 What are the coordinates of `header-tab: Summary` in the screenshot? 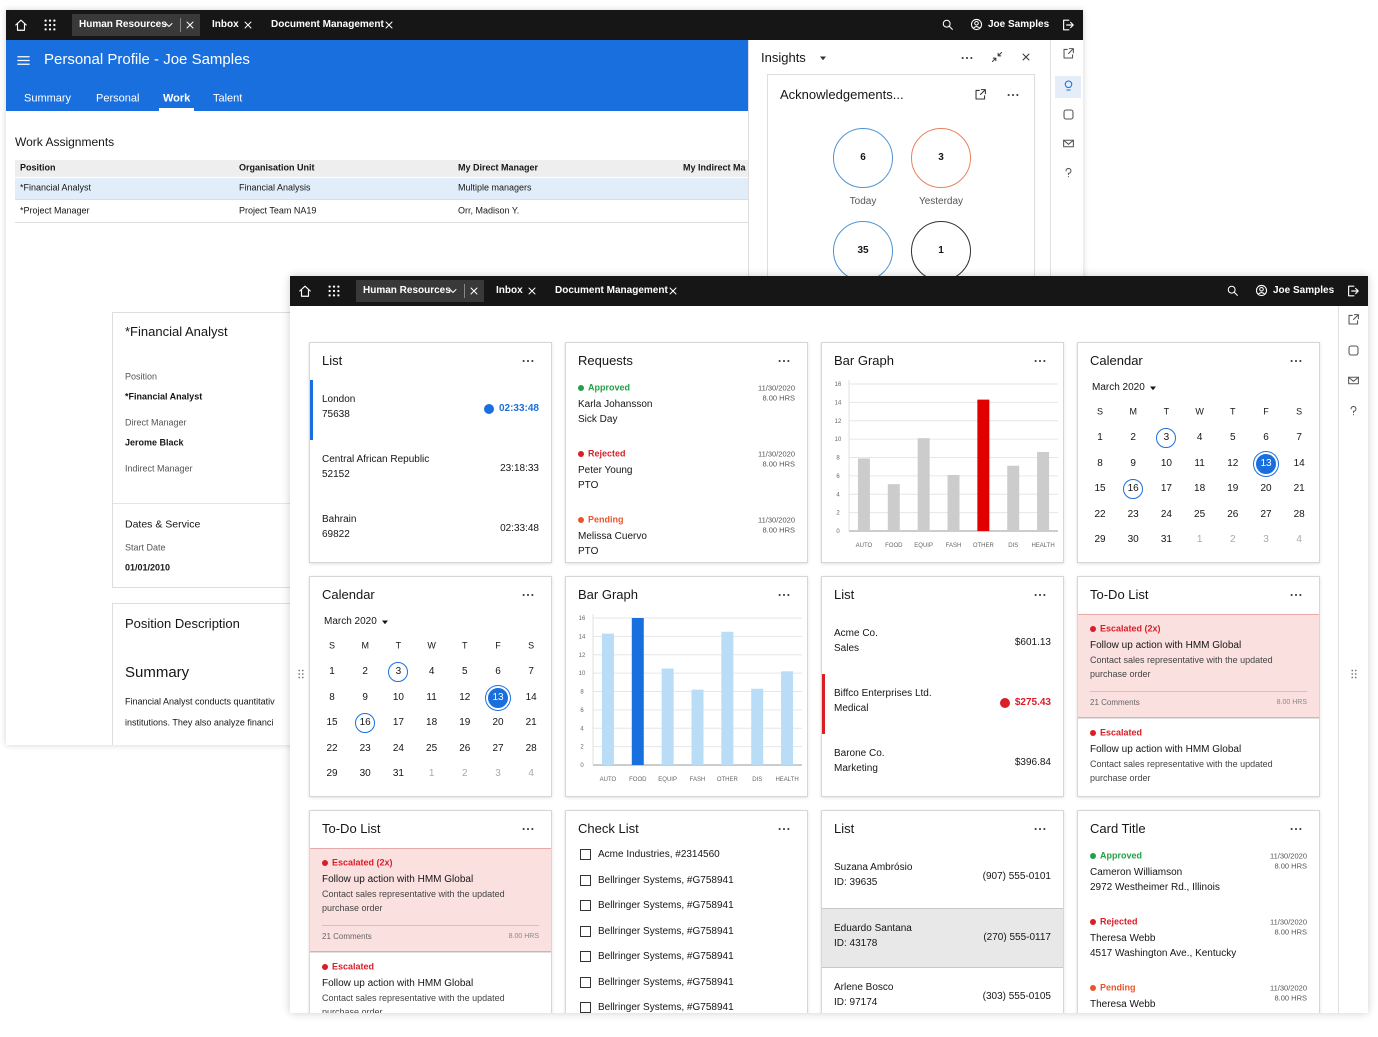 It's located at (48, 98).